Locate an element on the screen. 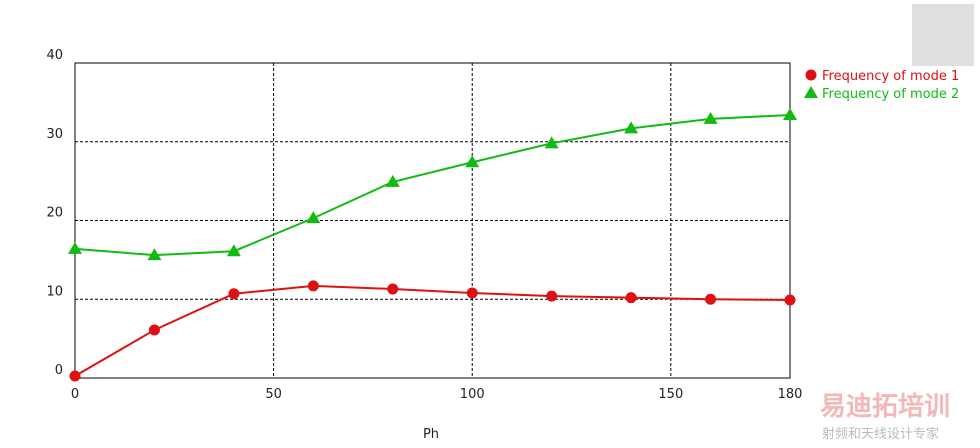 The image size is (980, 448). y-tick-label: 40 is located at coordinates (54, 55).